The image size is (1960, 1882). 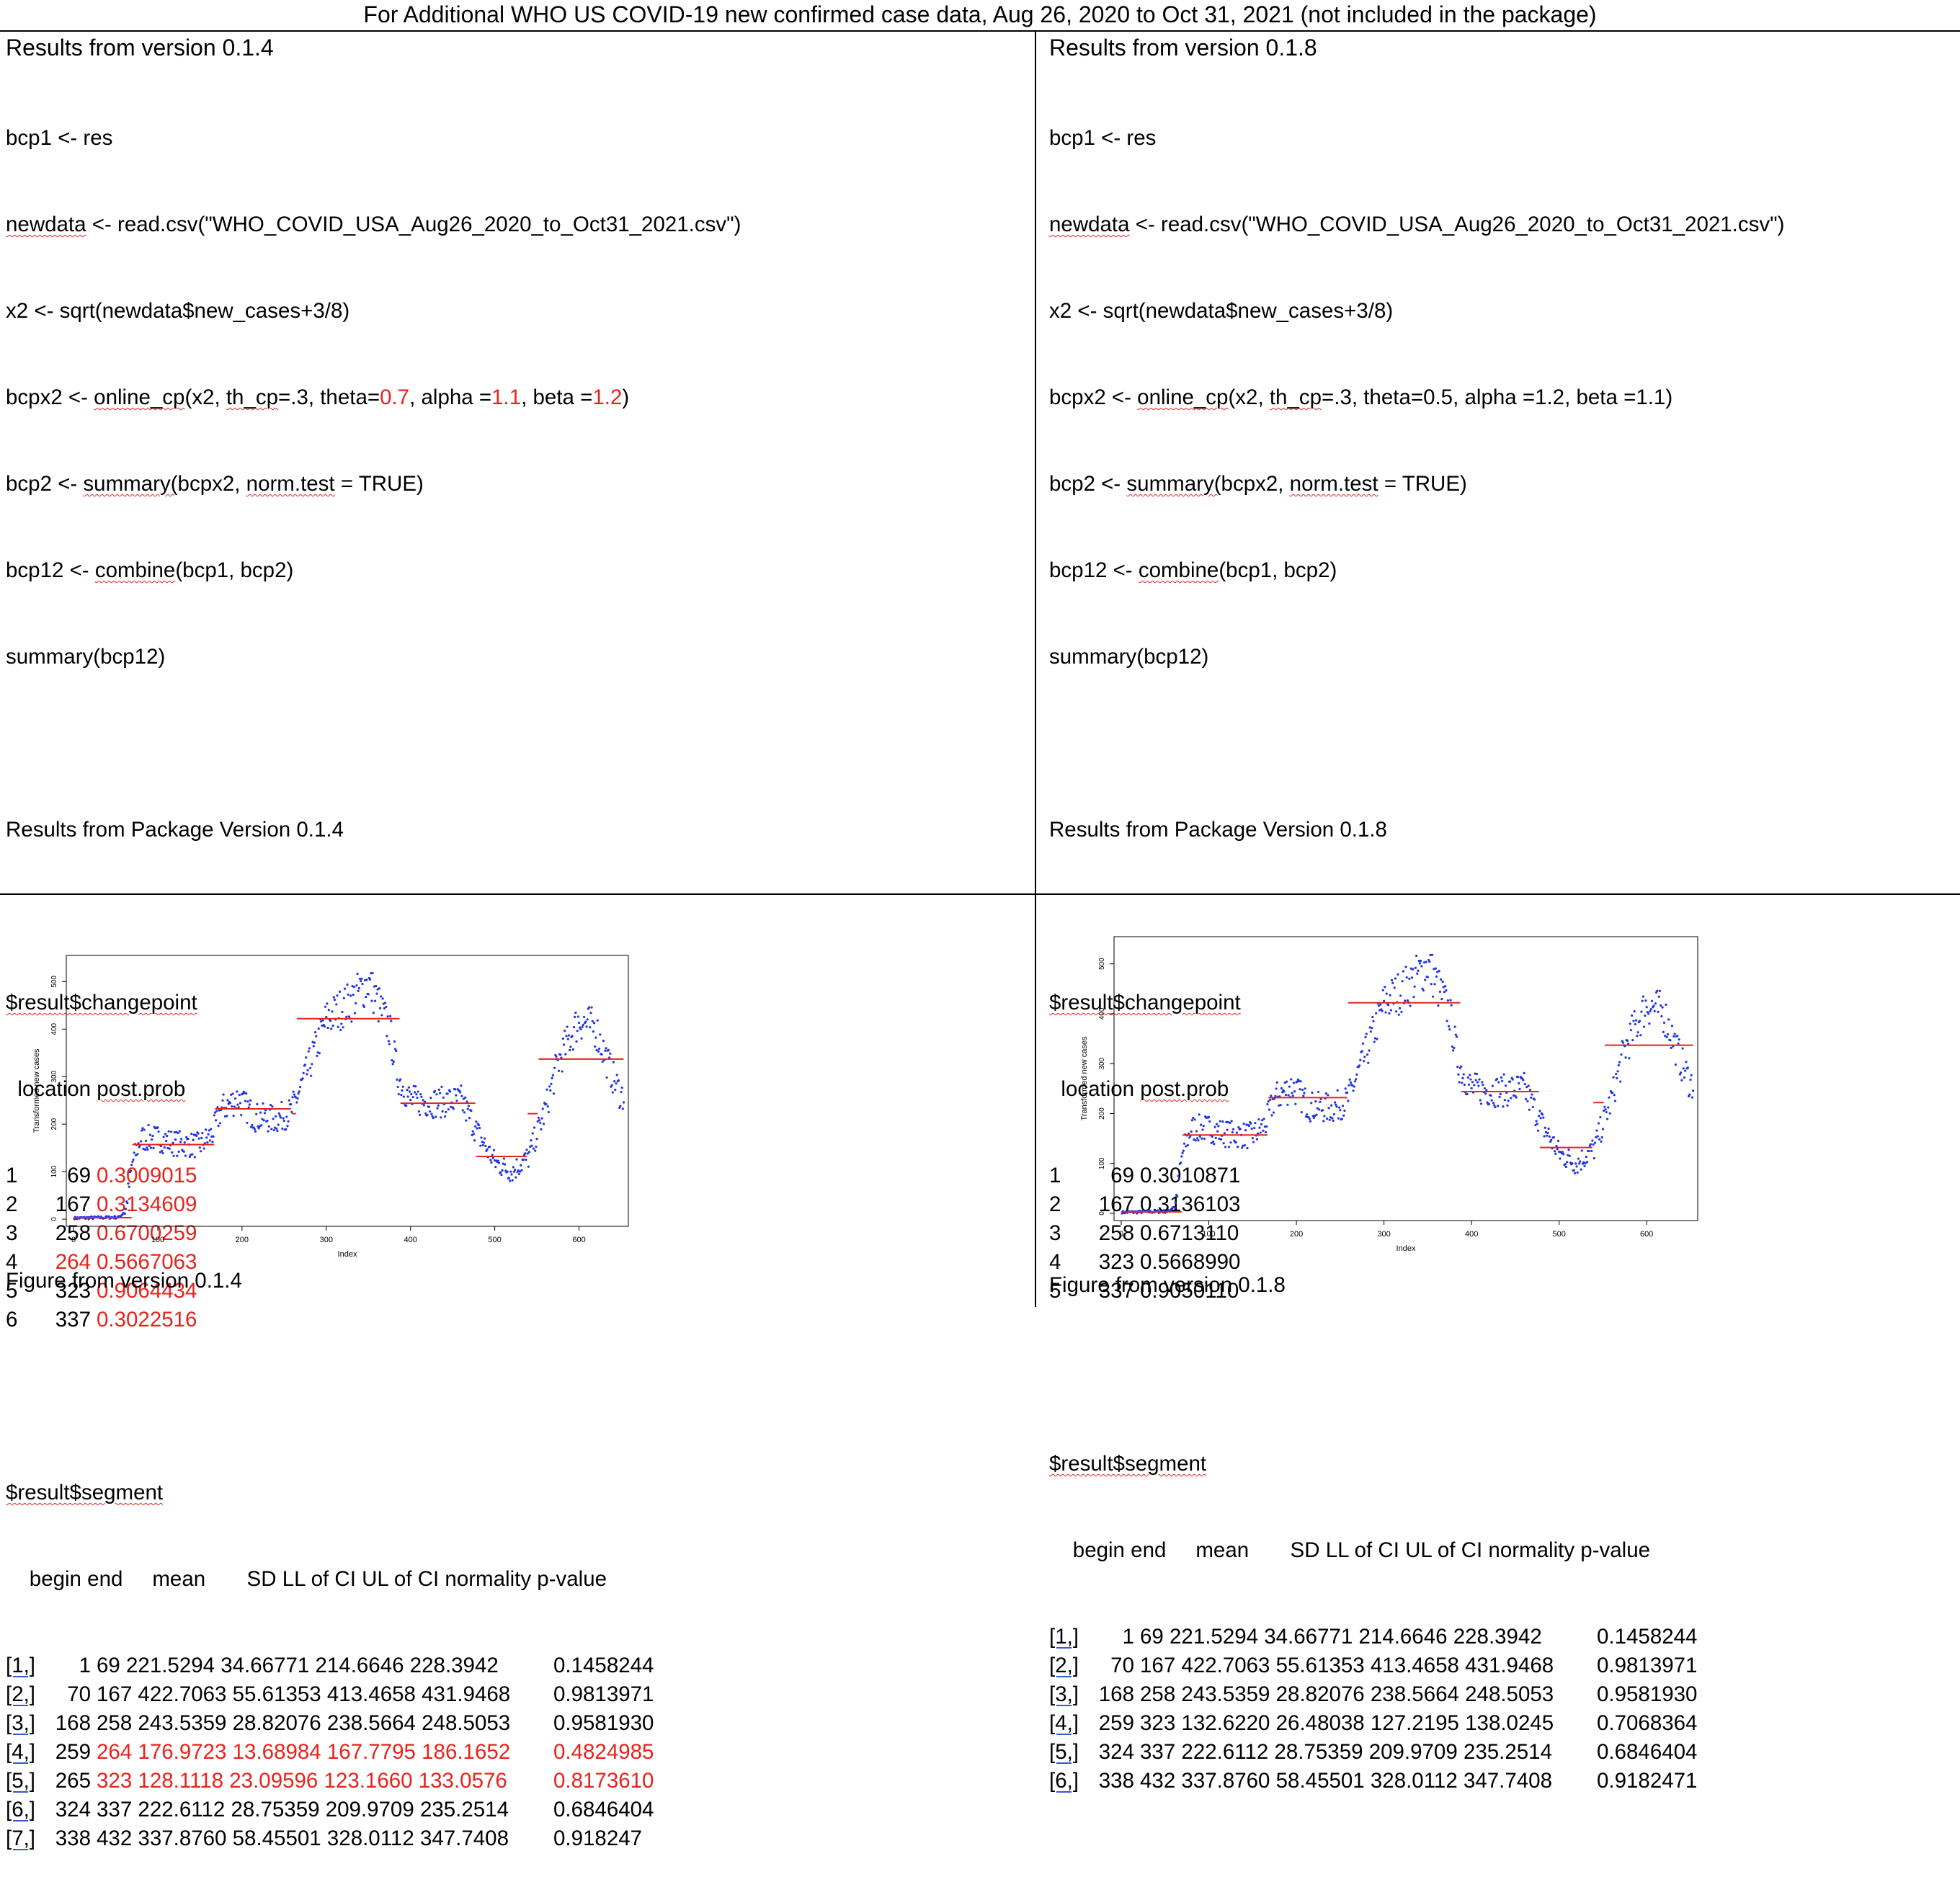 I want to click on segment-values: 258 243.5359 28.82076 238.5664 248.5053, so click(x=1347, y=1694).